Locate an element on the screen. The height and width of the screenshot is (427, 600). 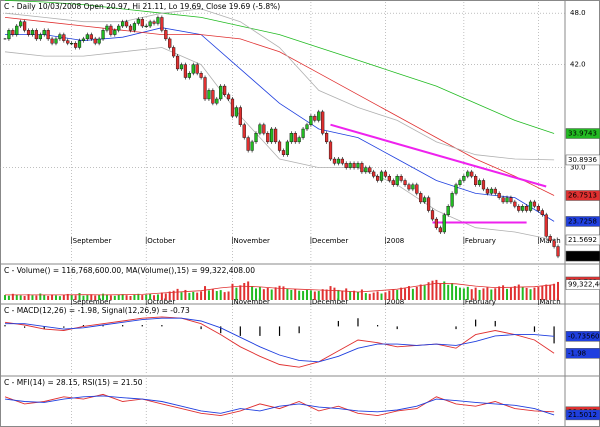
month-label: 2008 is located at coordinates (395, 241).